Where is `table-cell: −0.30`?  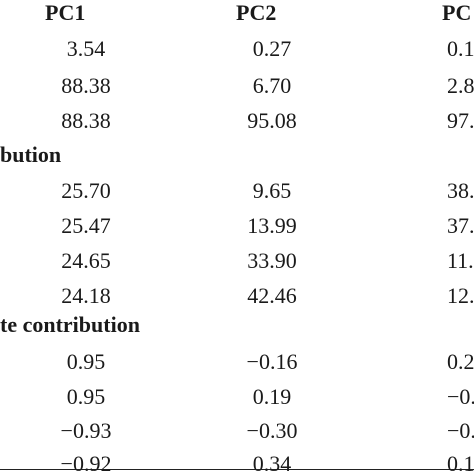
table-cell: −0.30 is located at coordinates (272, 430).